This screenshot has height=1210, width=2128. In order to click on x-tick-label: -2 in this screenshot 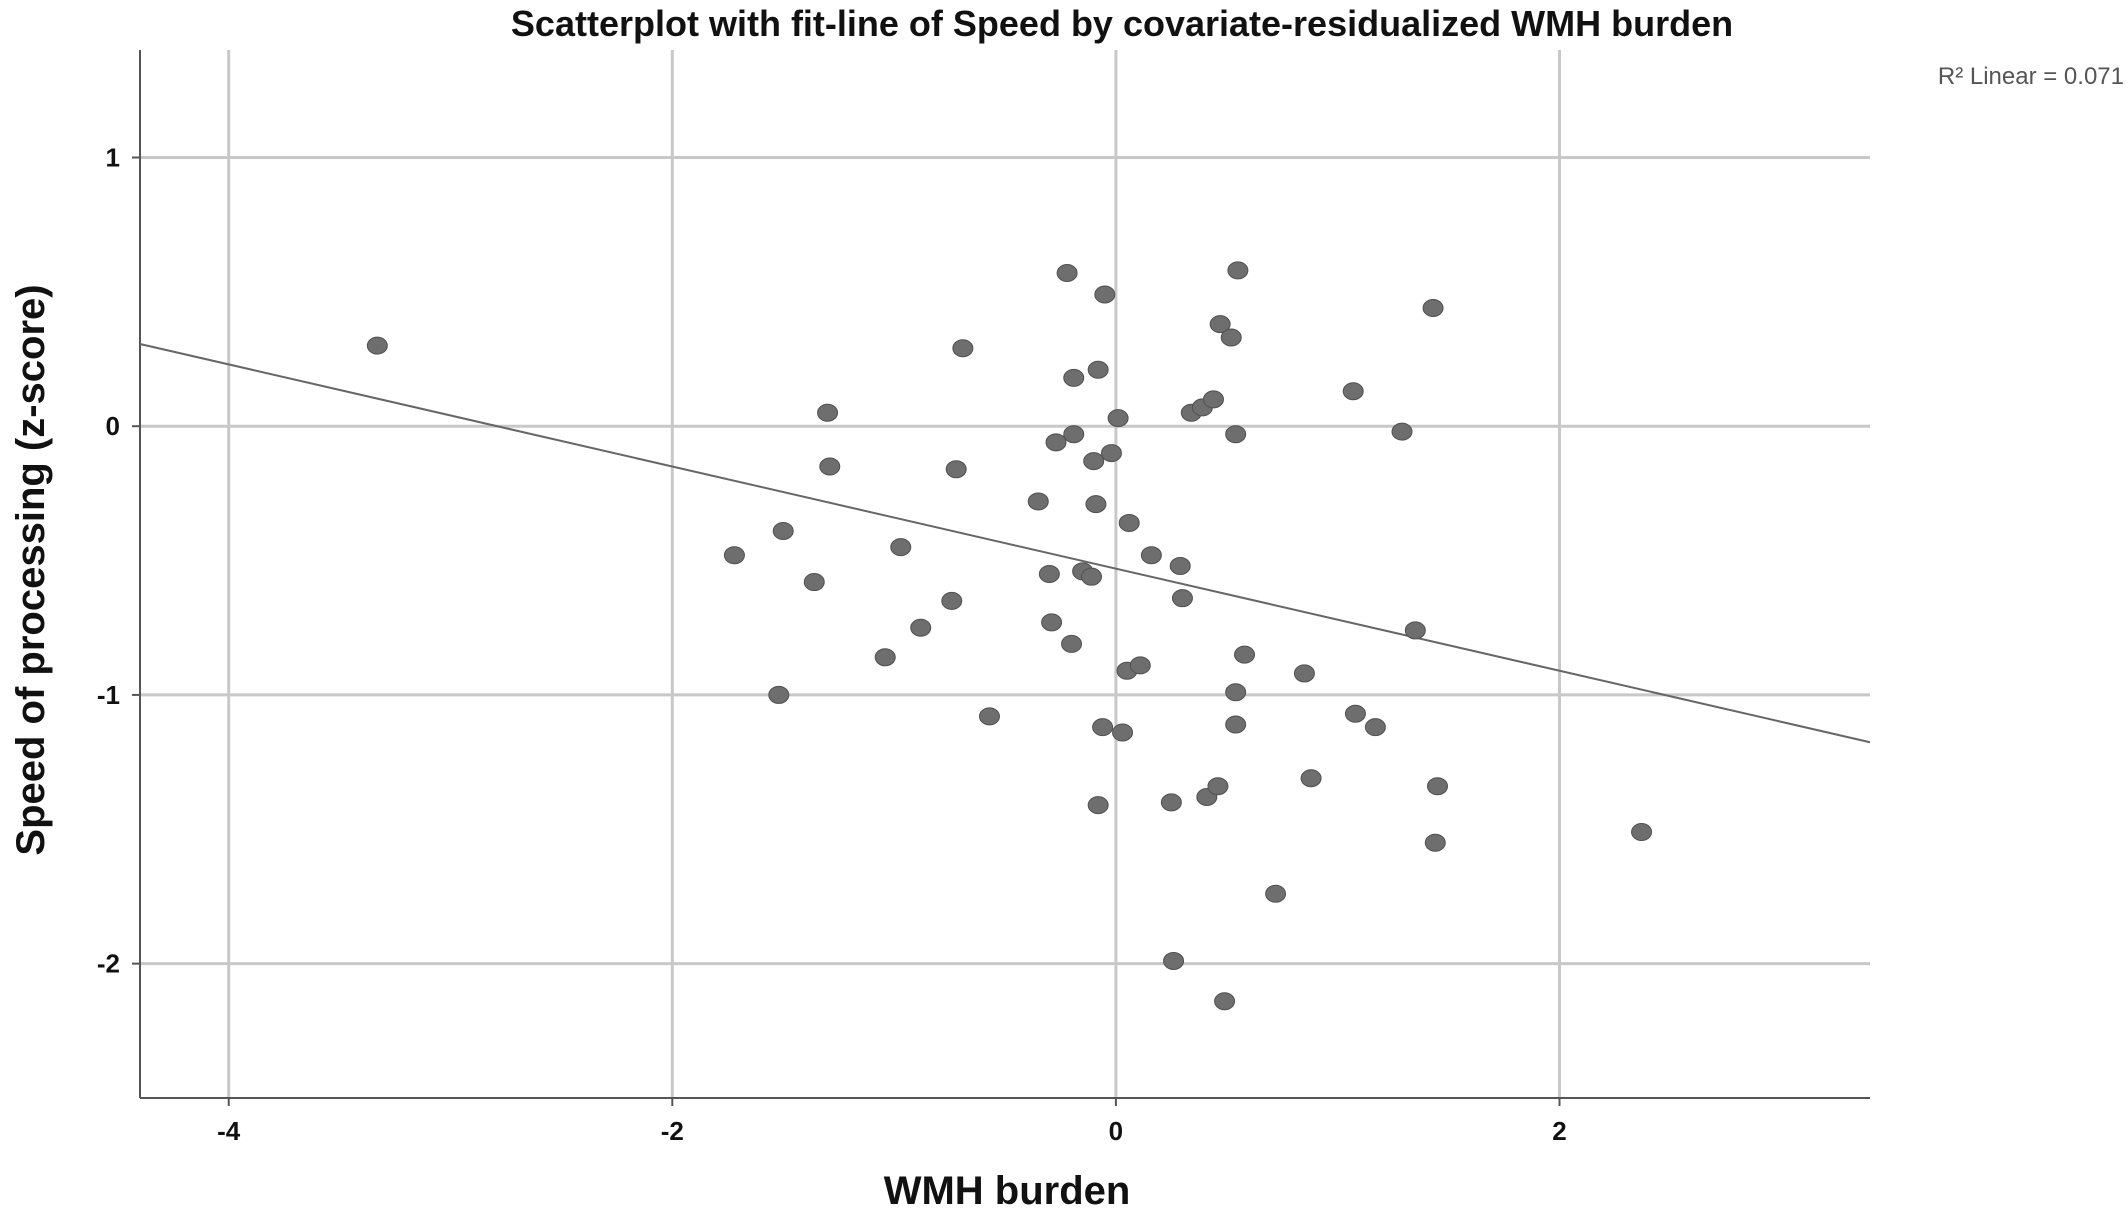, I will do `click(672, 1131)`.